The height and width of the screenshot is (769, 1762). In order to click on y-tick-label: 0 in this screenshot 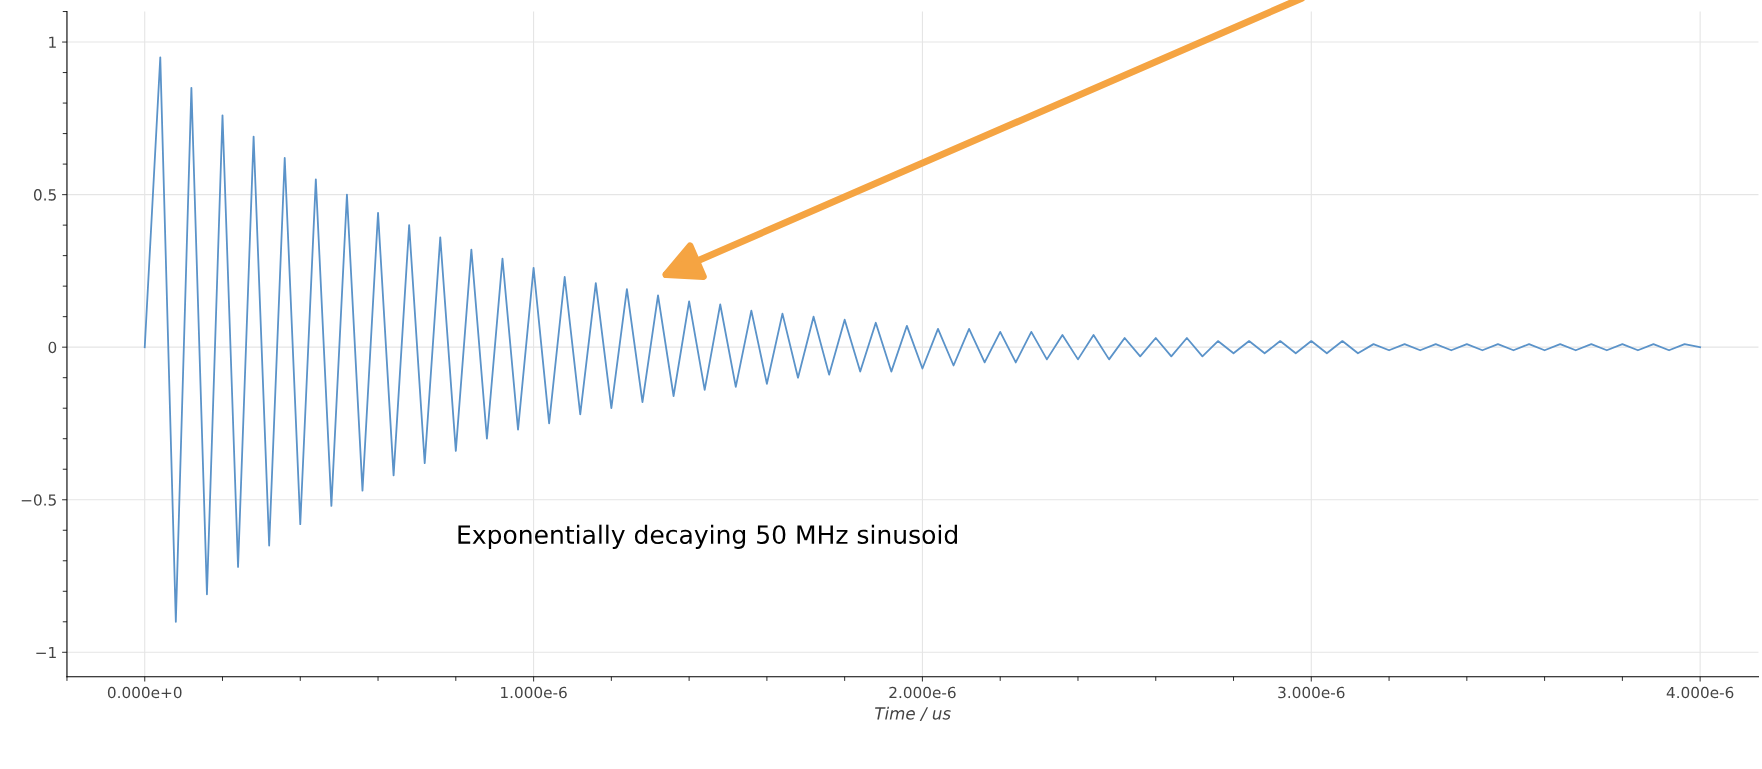, I will do `click(52, 347)`.